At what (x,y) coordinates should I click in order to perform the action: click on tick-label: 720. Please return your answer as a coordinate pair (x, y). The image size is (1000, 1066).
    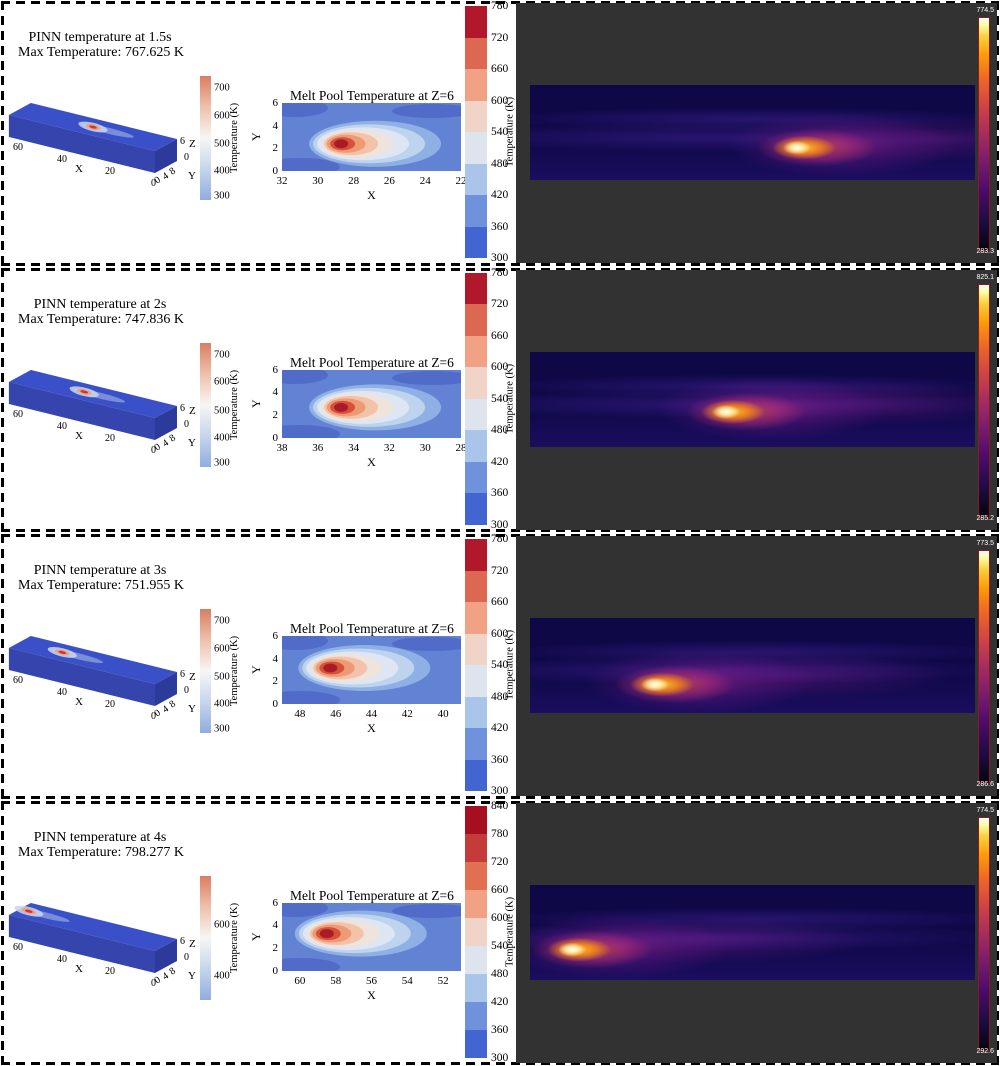
    Looking at the image, I should click on (500, 570).